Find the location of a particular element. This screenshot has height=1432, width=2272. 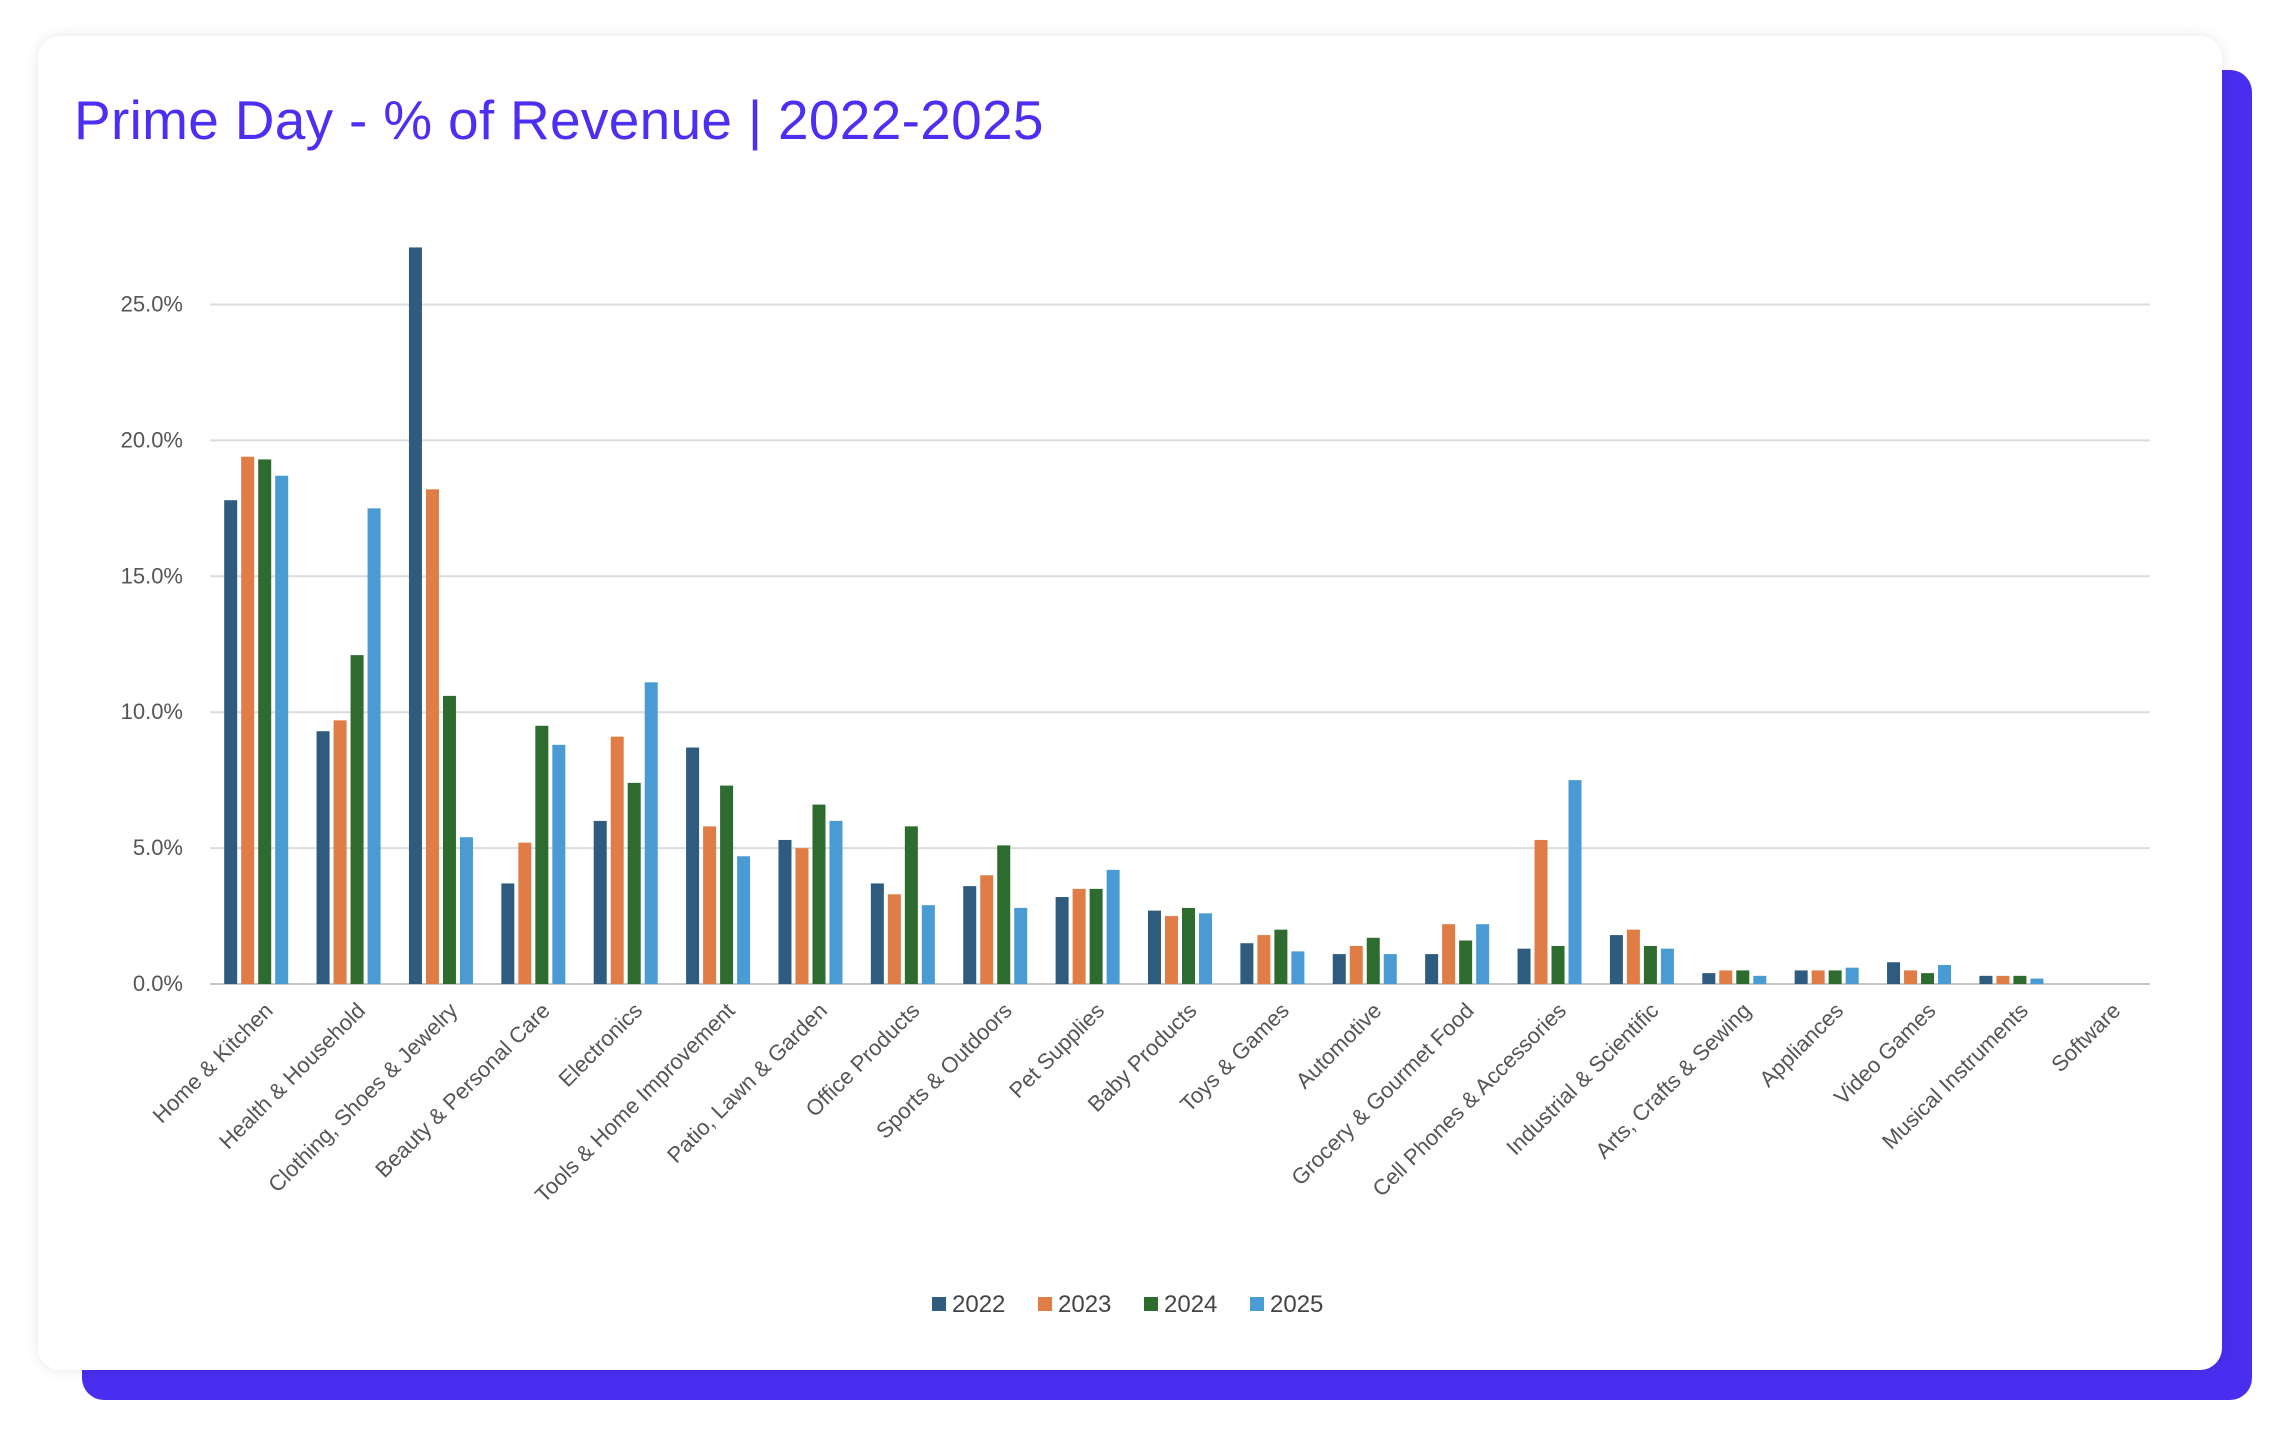

y-axis-ticks: 0.0% 5.0% 10.0% 15.0% 20.0% 25.0% is located at coordinates (152, 644).